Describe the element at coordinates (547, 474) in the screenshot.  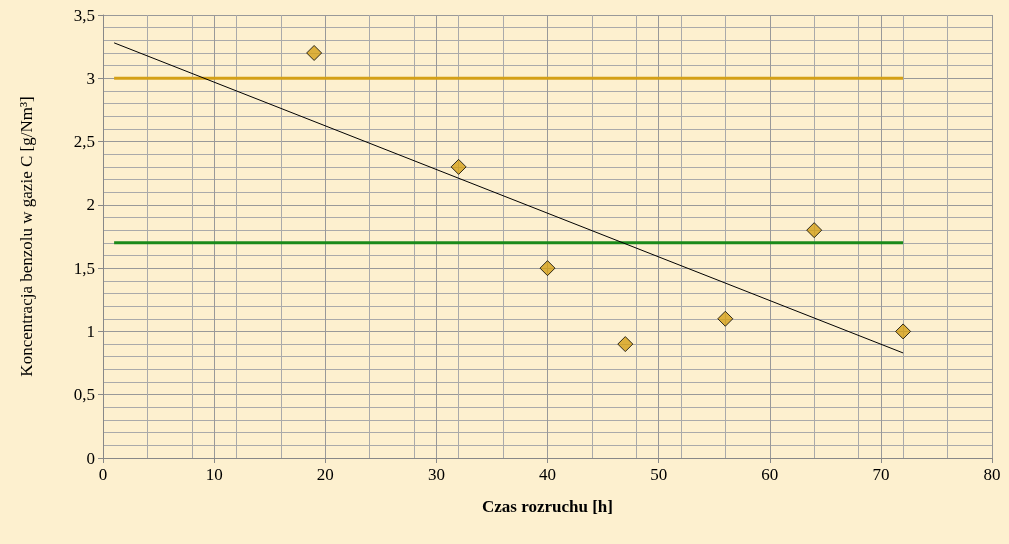
I see `x-tick-label: 40` at that location.